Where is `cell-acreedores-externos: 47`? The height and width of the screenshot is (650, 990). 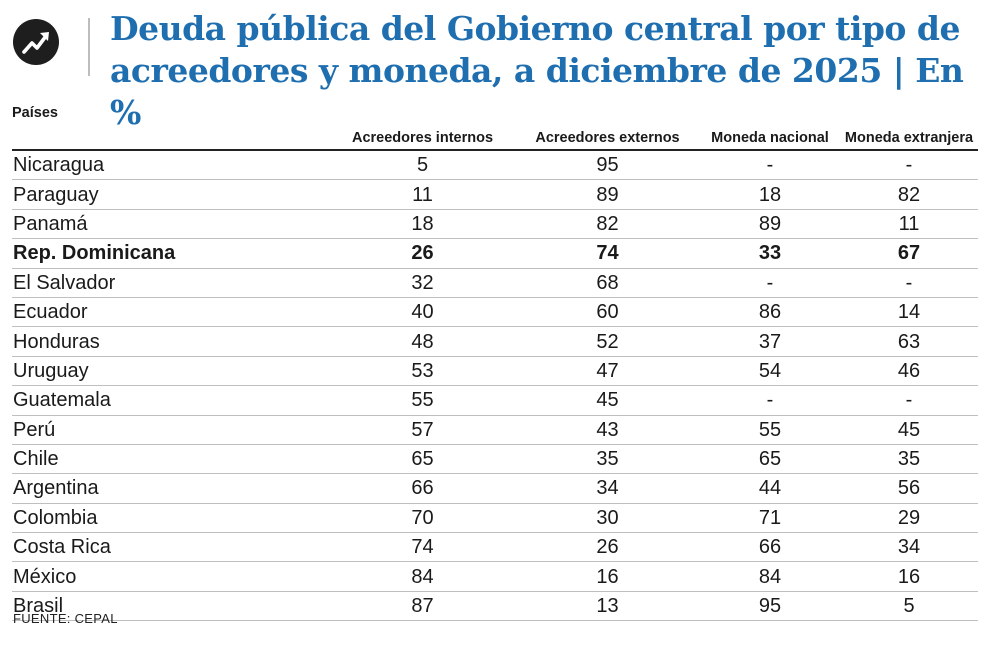
cell-acreedores-externos: 47 is located at coordinates (607, 371).